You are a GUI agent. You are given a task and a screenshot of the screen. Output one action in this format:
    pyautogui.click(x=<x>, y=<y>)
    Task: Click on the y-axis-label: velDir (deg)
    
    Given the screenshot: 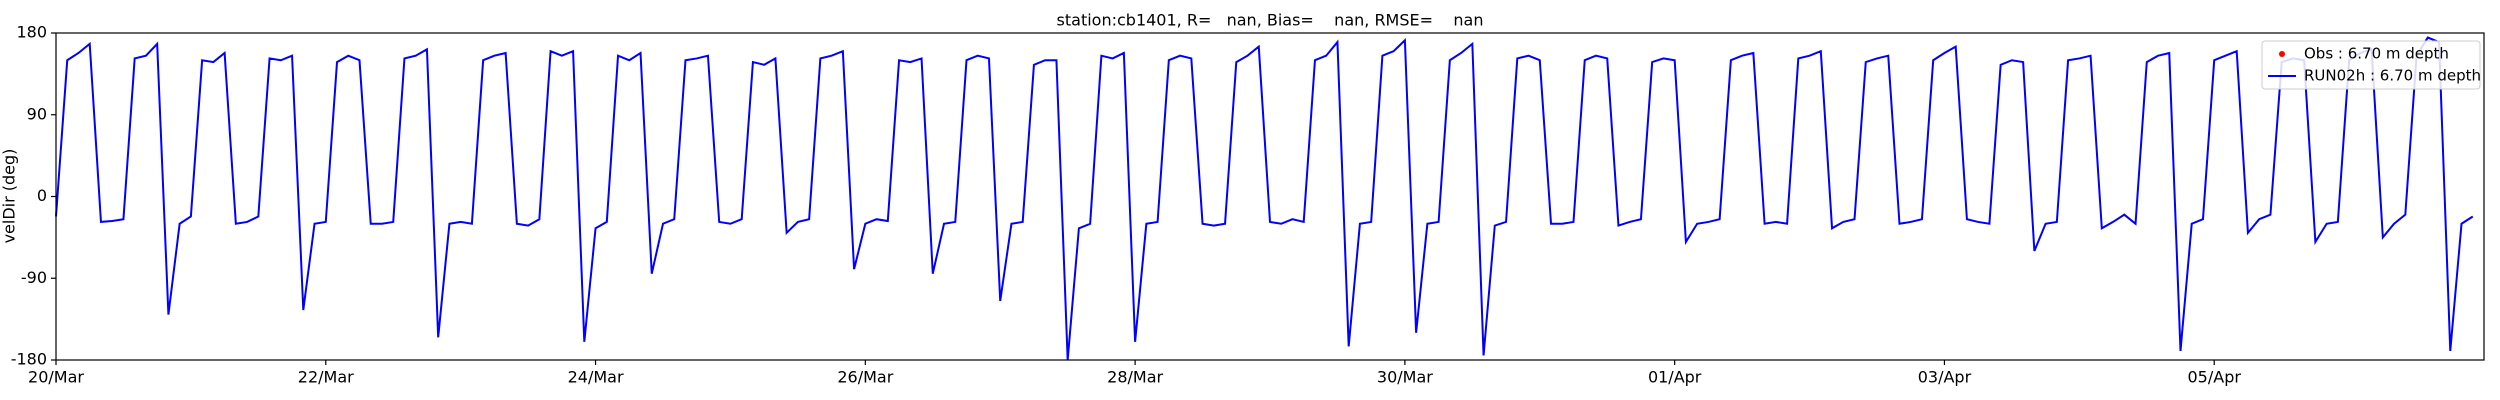 What is the action you would take?
    pyautogui.click(x=9, y=196)
    